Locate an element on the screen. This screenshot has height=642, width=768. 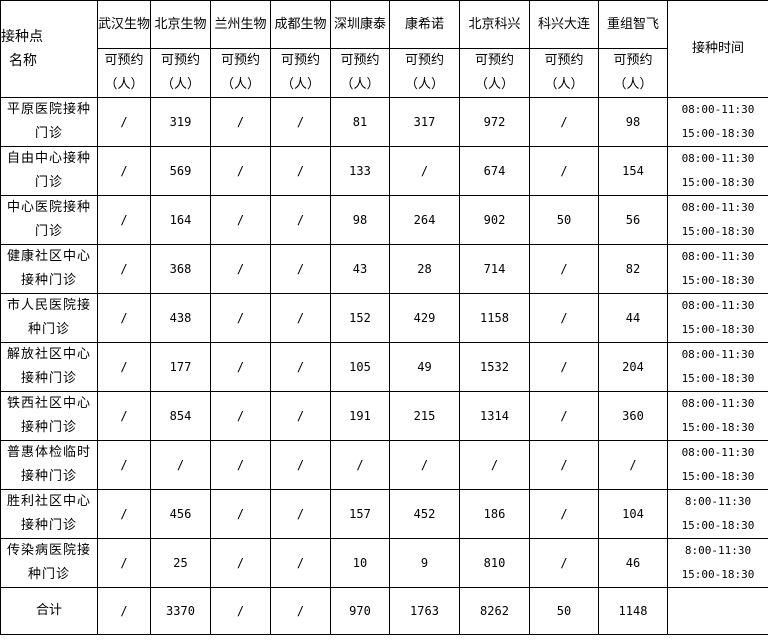
available-count: 215 is located at coordinates (424, 416).